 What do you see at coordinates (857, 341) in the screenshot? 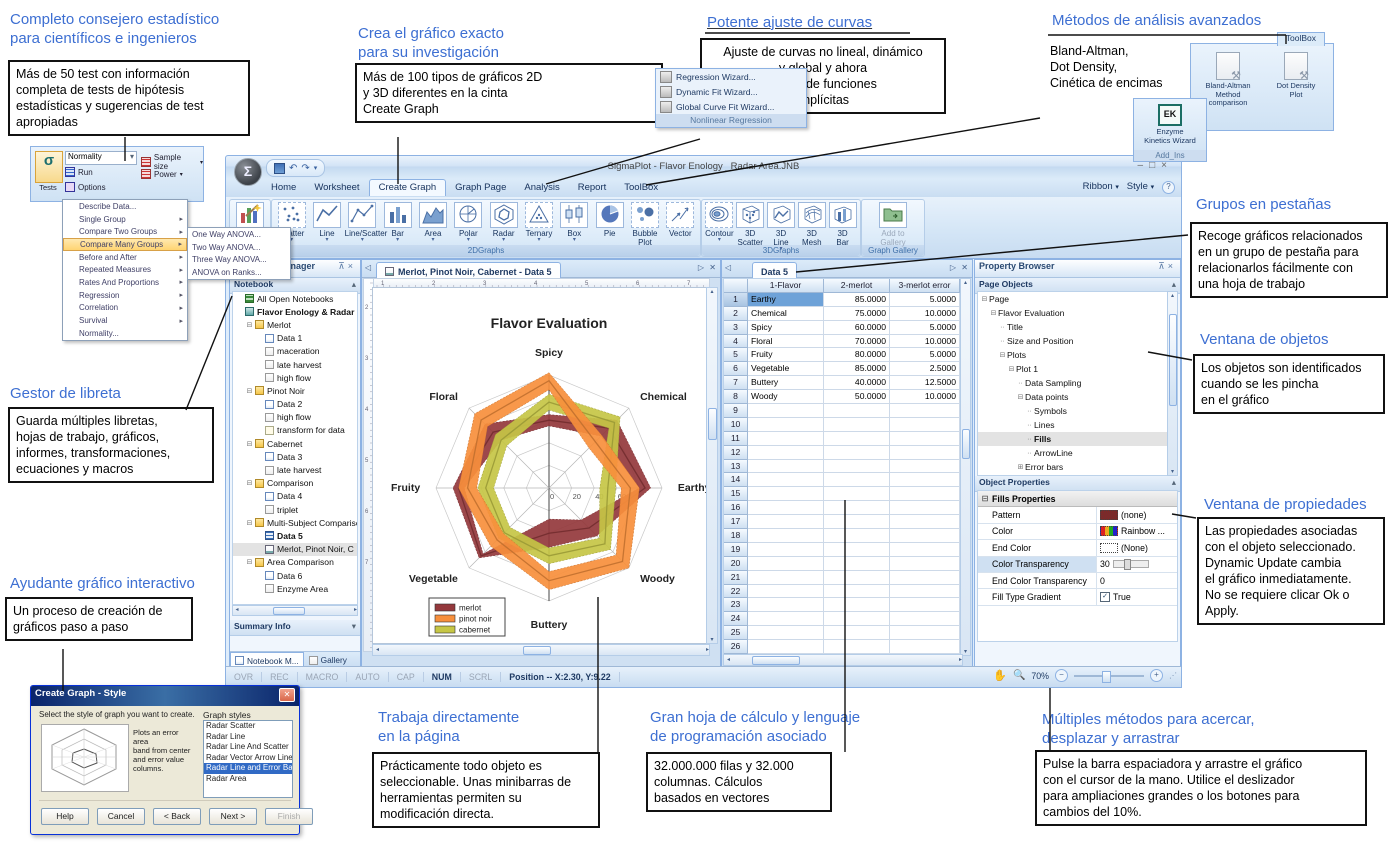
I see `cell-merlot: 70.0000` at bounding box center [857, 341].